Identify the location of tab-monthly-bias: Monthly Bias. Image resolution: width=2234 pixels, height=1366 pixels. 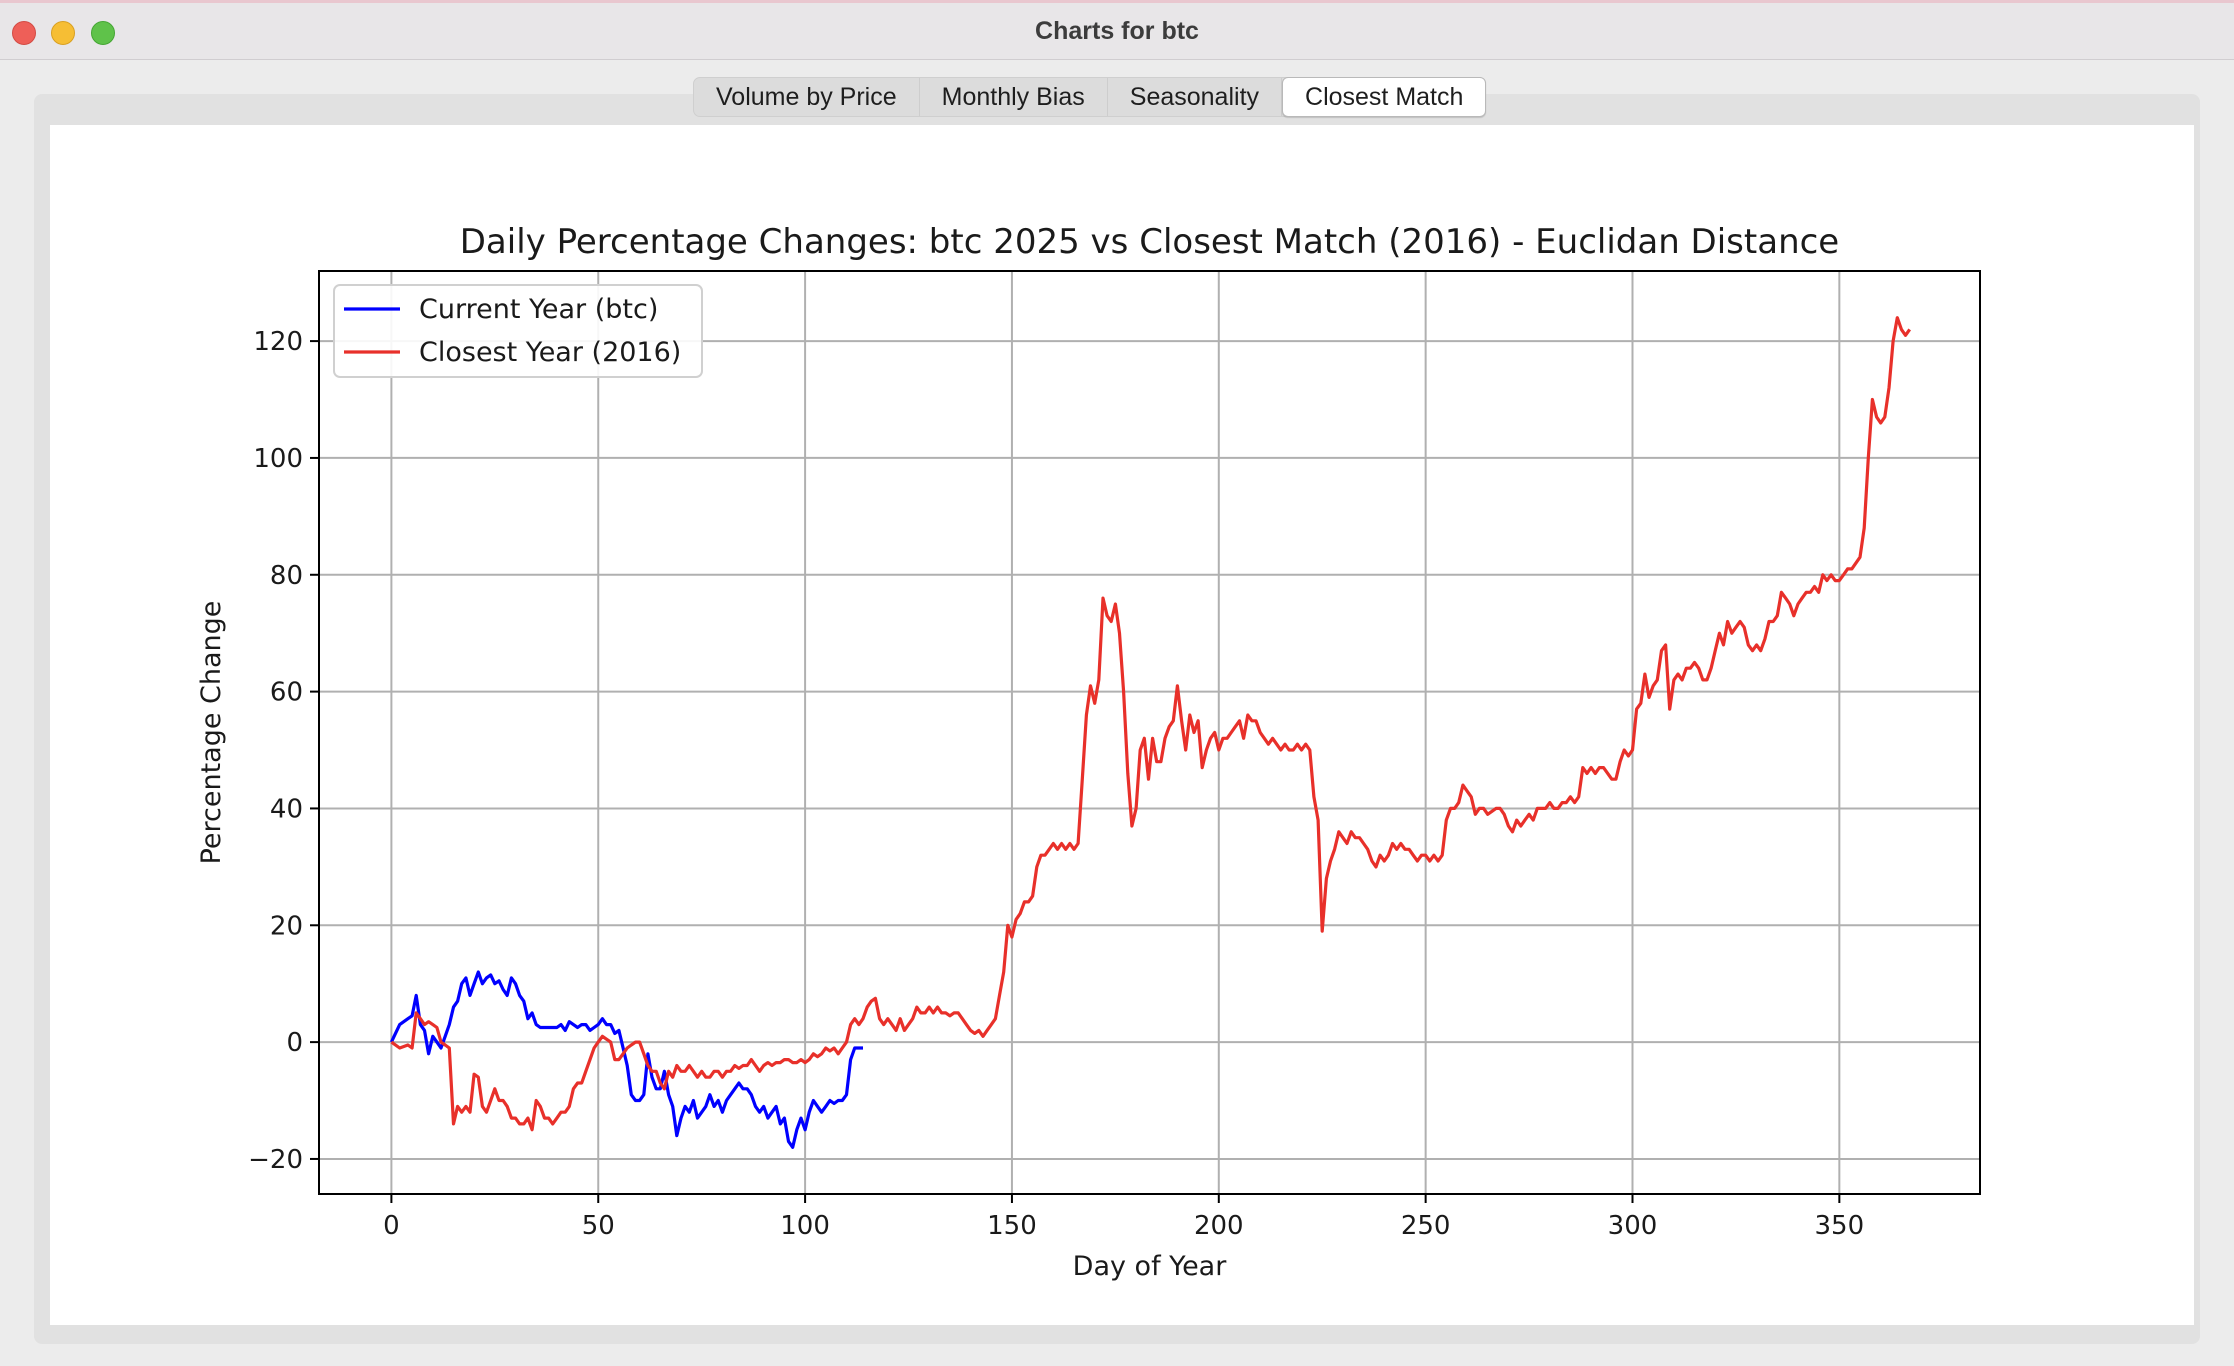
(1014, 97).